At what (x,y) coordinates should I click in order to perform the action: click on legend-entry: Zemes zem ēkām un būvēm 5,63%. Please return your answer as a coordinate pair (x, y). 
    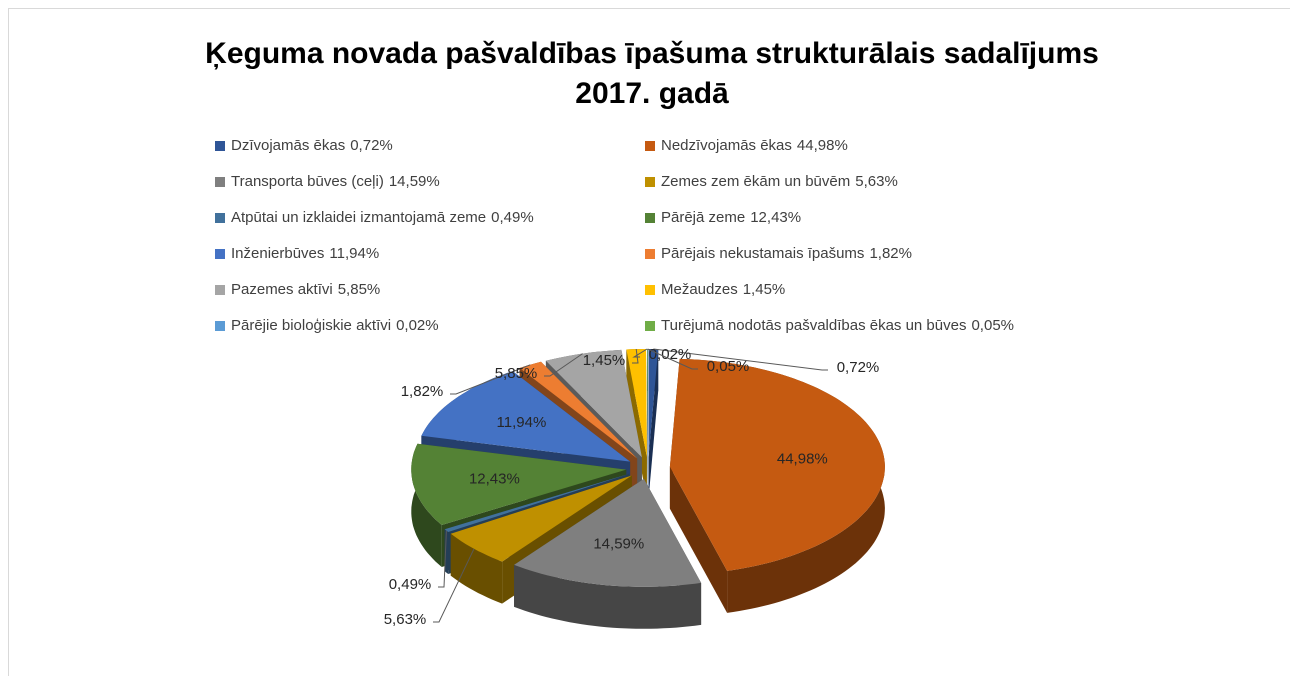
    Looking at the image, I should click on (779, 181).